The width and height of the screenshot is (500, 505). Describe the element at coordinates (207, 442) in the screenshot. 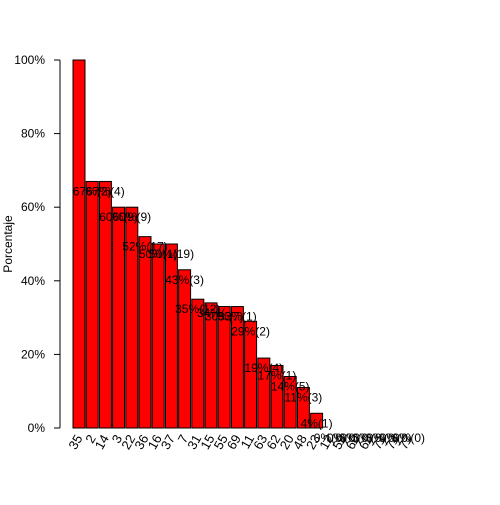

I see `x-tick-label: 15` at that location.